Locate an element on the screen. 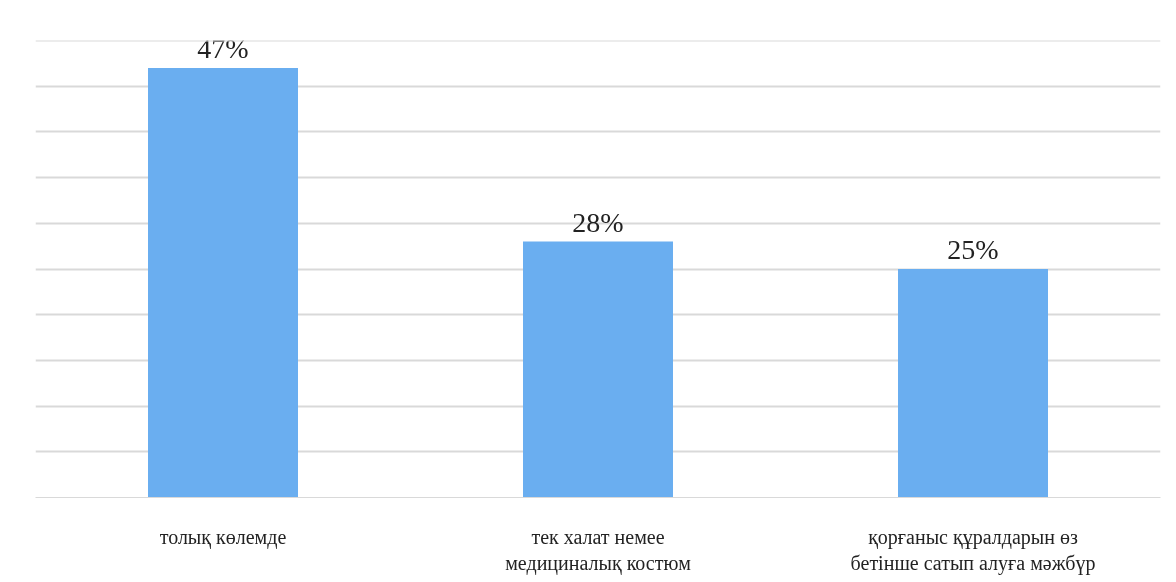 The width and height of the screenshot is (1176, 582). x-tick-label: тек халат немее медициналық костюм is located at coordinates (598, 550).